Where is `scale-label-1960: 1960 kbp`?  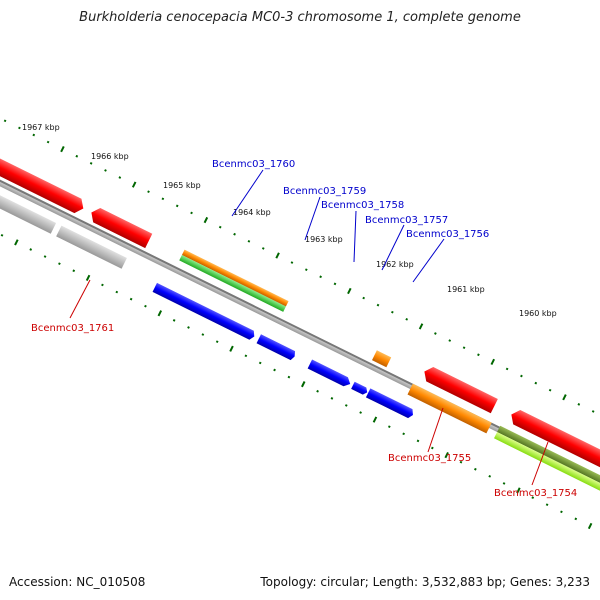
scale-label-1960: 1960 kbp is located at coordinates (538, 313).